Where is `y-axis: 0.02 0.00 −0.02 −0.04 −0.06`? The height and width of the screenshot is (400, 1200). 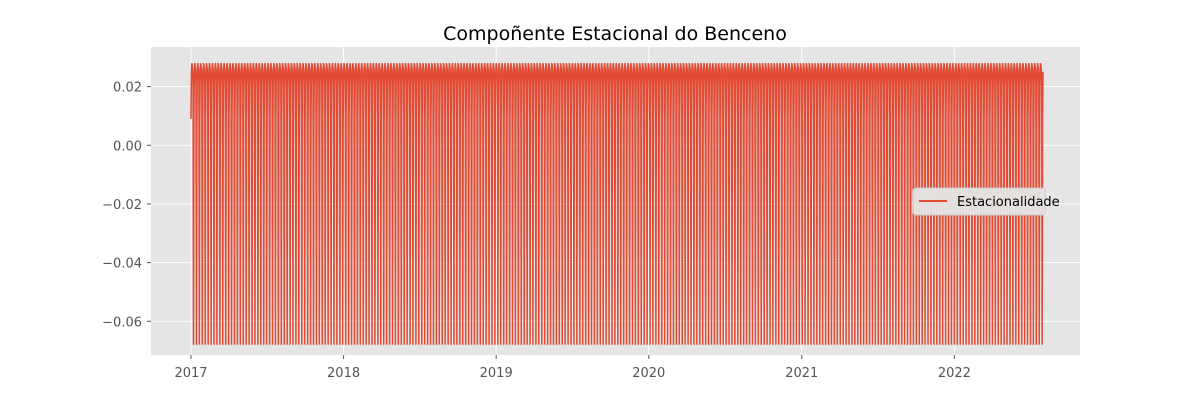 y-axis: 0.02 0.00 −0.02 −0.04 −0.06 is located at coordinates (126, 205).